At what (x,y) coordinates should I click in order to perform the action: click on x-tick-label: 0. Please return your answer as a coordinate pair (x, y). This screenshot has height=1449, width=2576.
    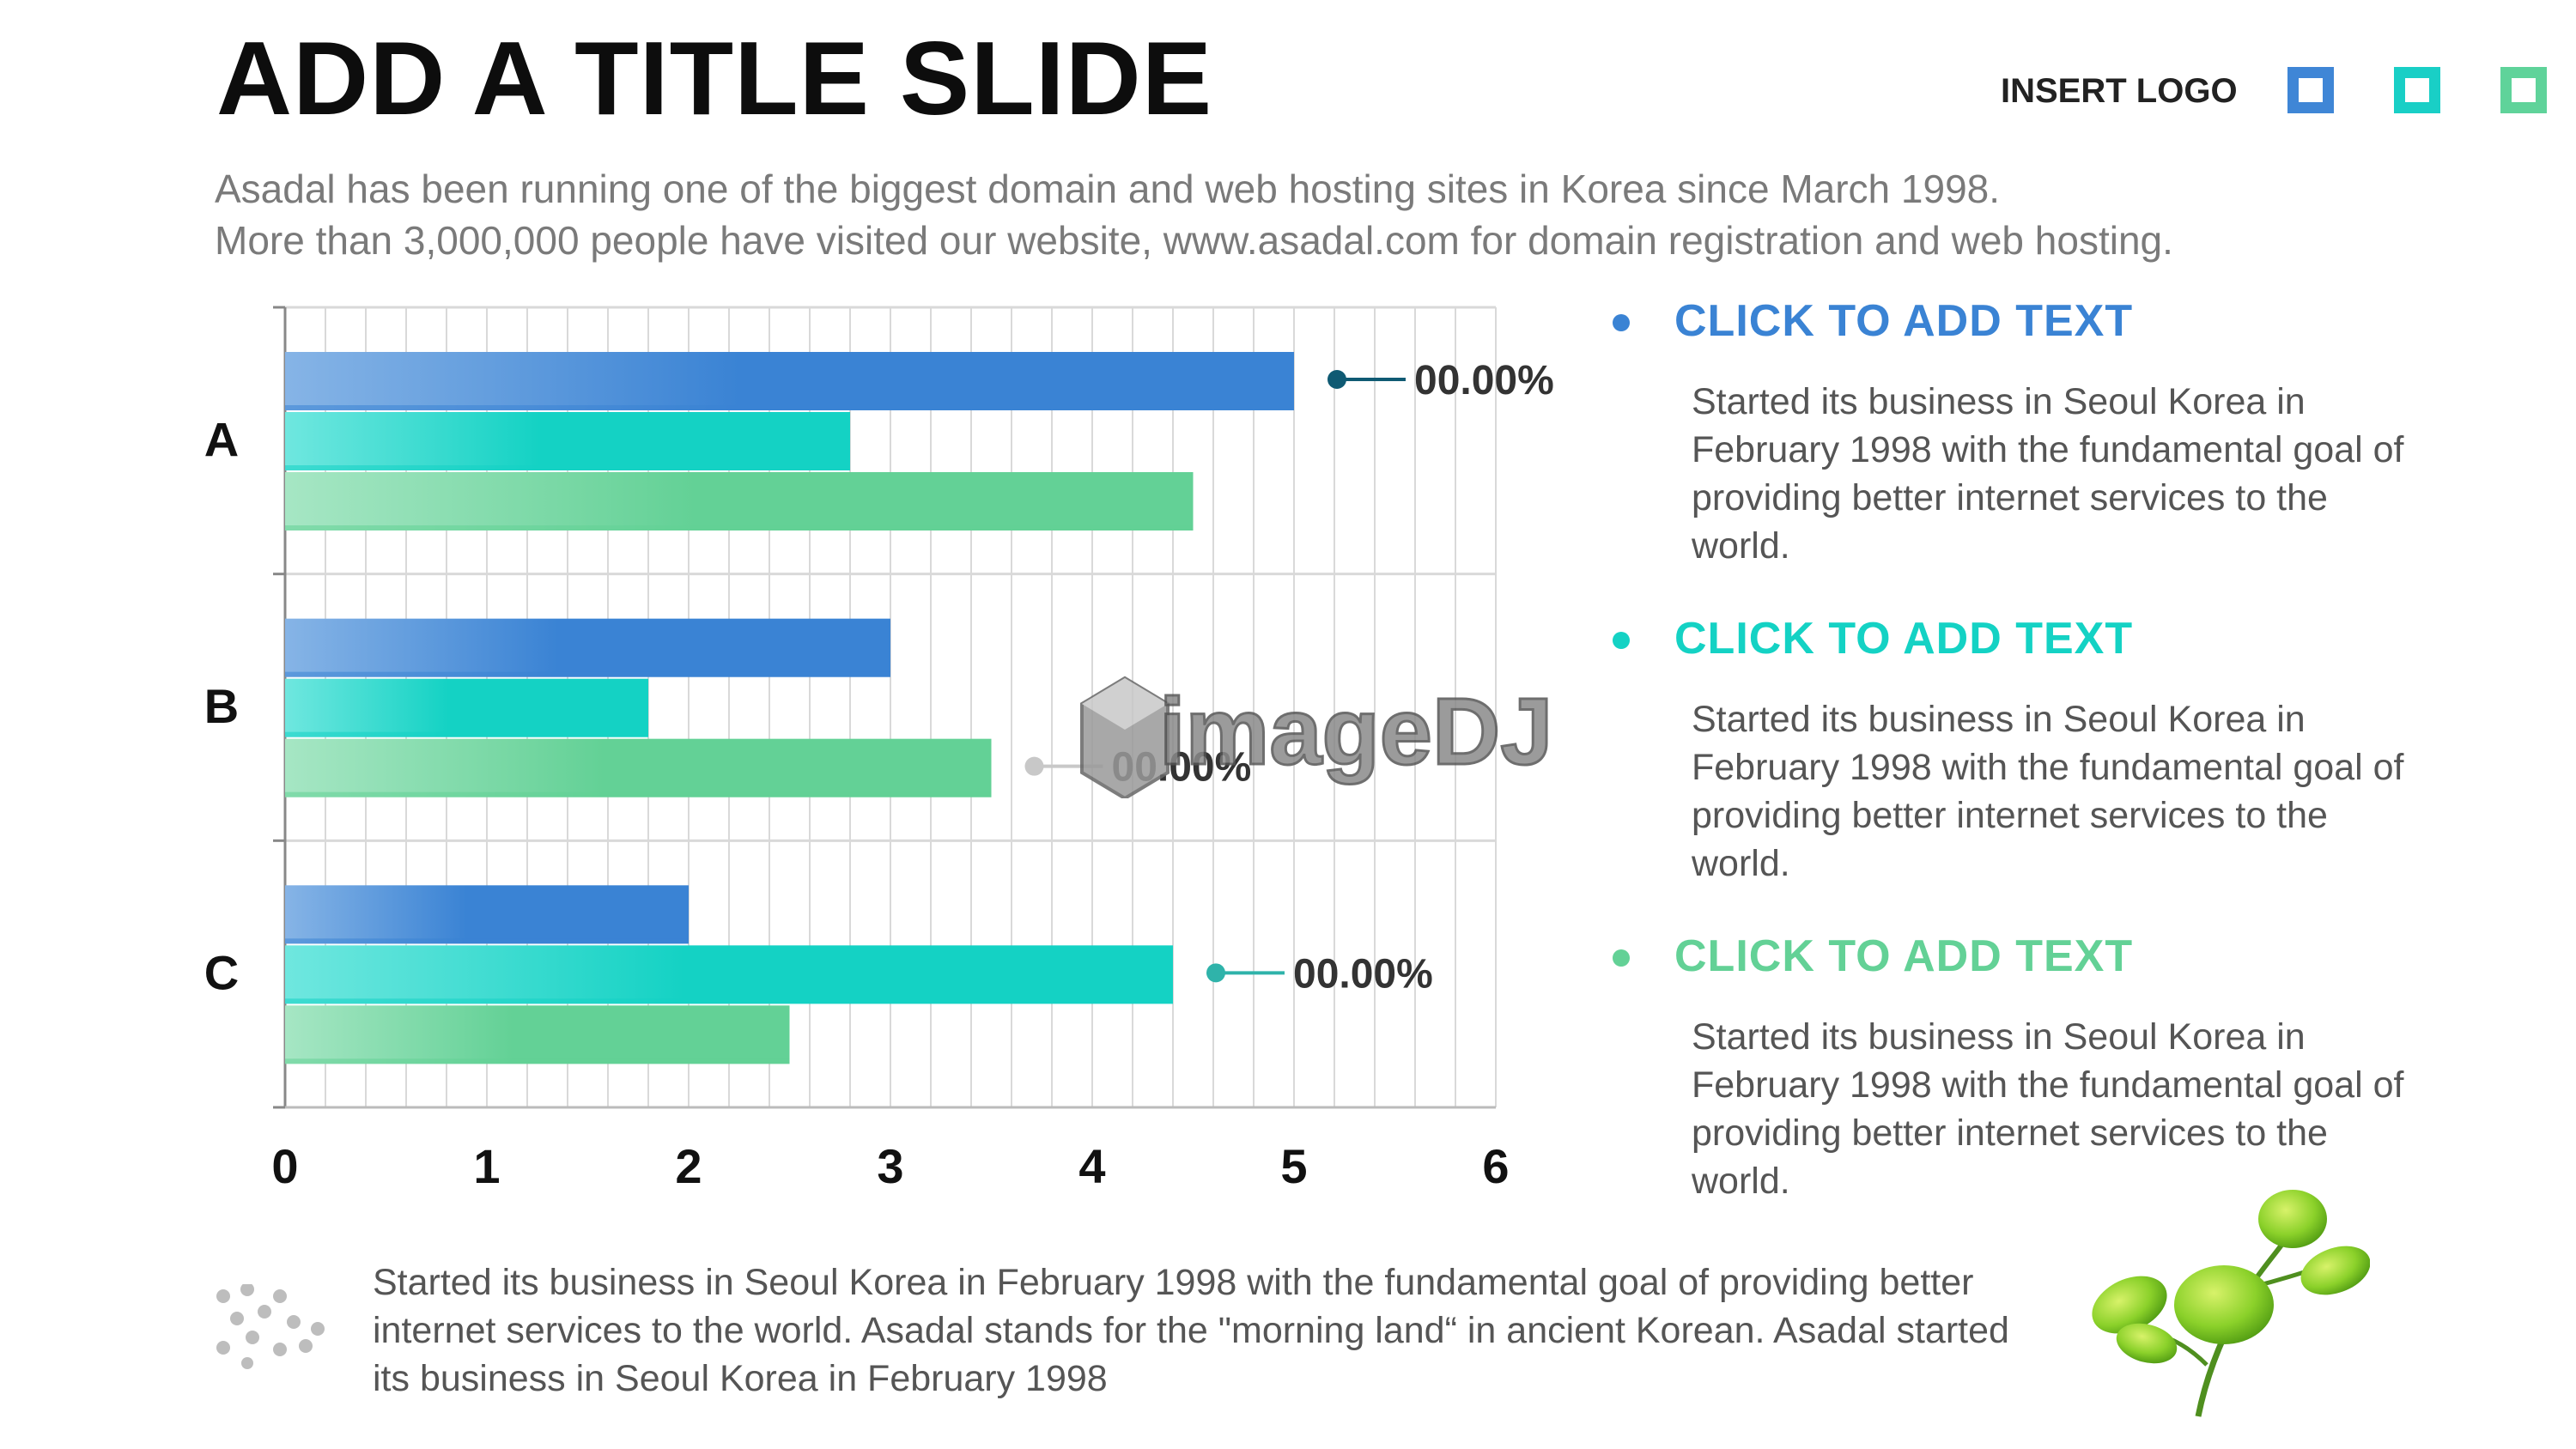
    Looking at the image, I should click on (284, 1166).